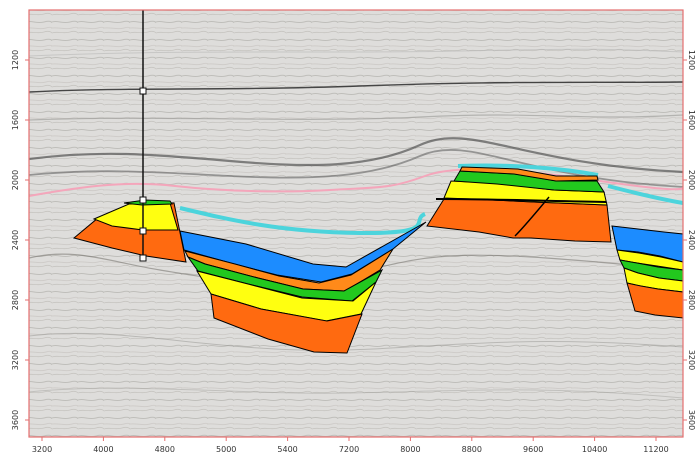  Describe the element at coordinates (691, 360) in the screenshot. I see `right-tick-label: 3200` at that location.